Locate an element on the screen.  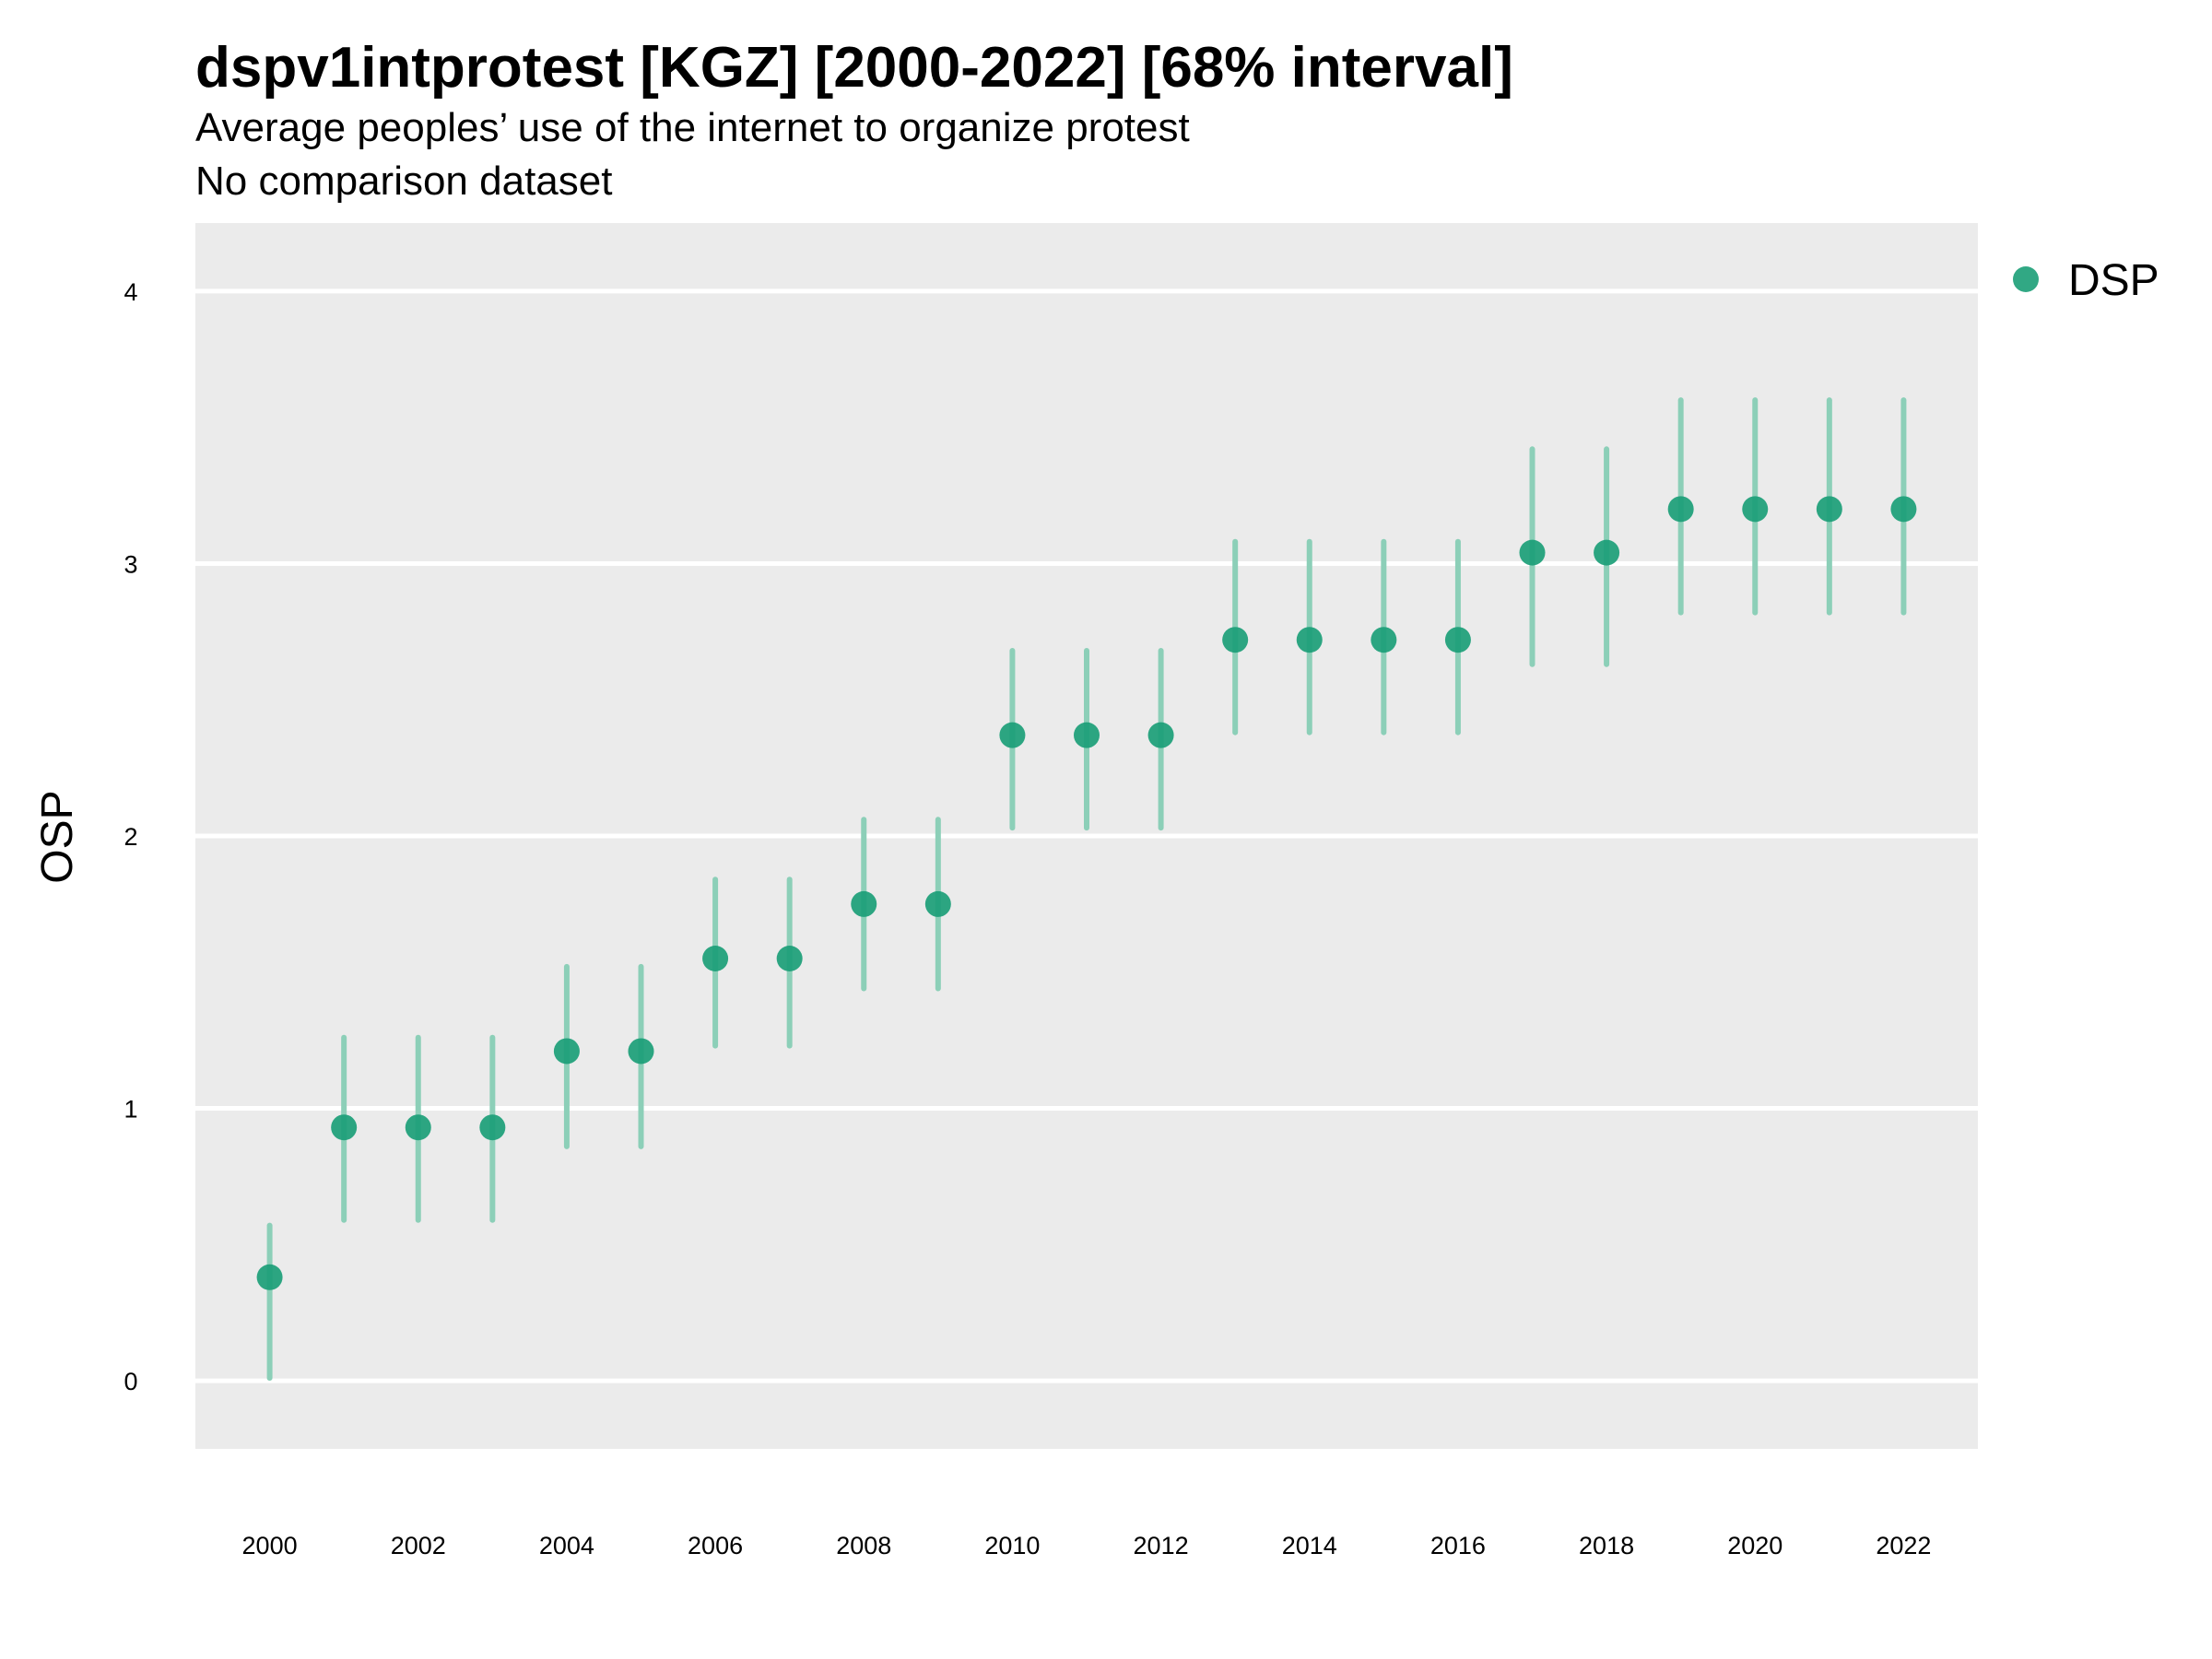
x-tick-label-2004: 2004 is located at coordinates (566, 1545).